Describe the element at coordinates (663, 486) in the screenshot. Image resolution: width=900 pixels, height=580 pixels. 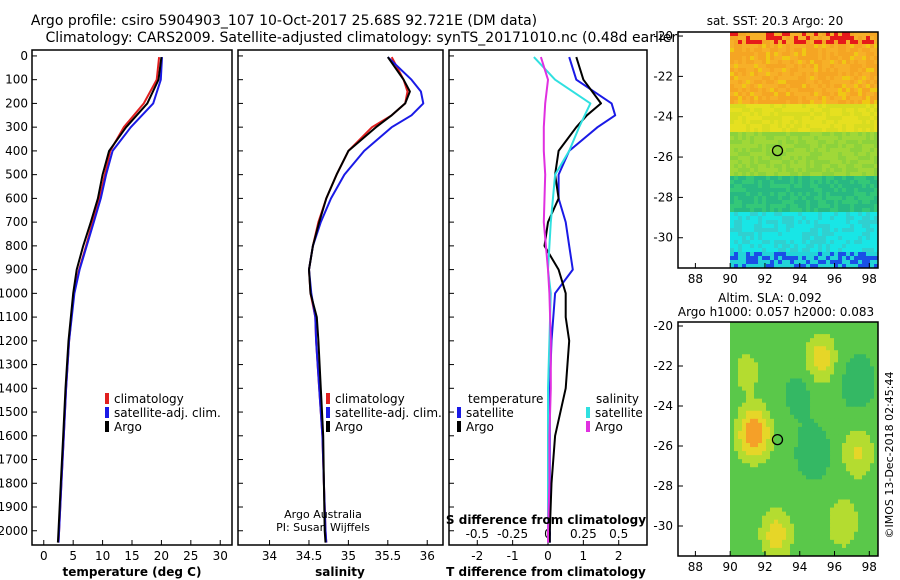
I see `map-lat-tick-label: -28` at that location.